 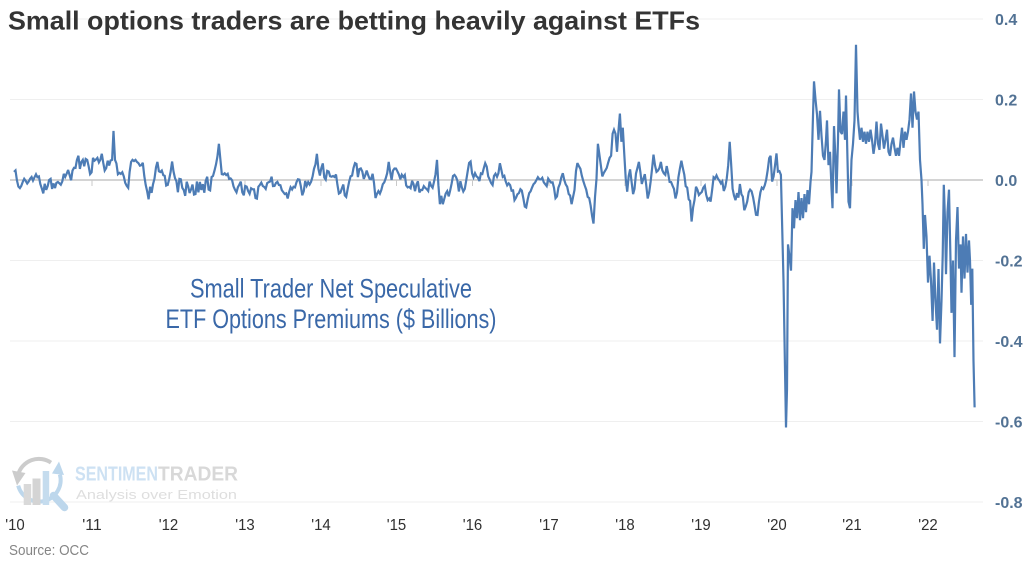 What do you see at coordinates (549, 525) in the screenshot?
I see `svg-text: '17` at bounding box center [549, 525].